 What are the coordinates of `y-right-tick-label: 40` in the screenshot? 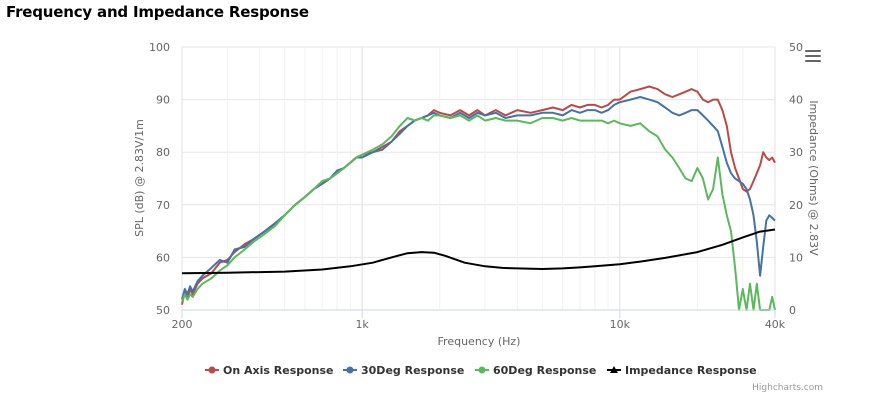 It's located at (796, 100).